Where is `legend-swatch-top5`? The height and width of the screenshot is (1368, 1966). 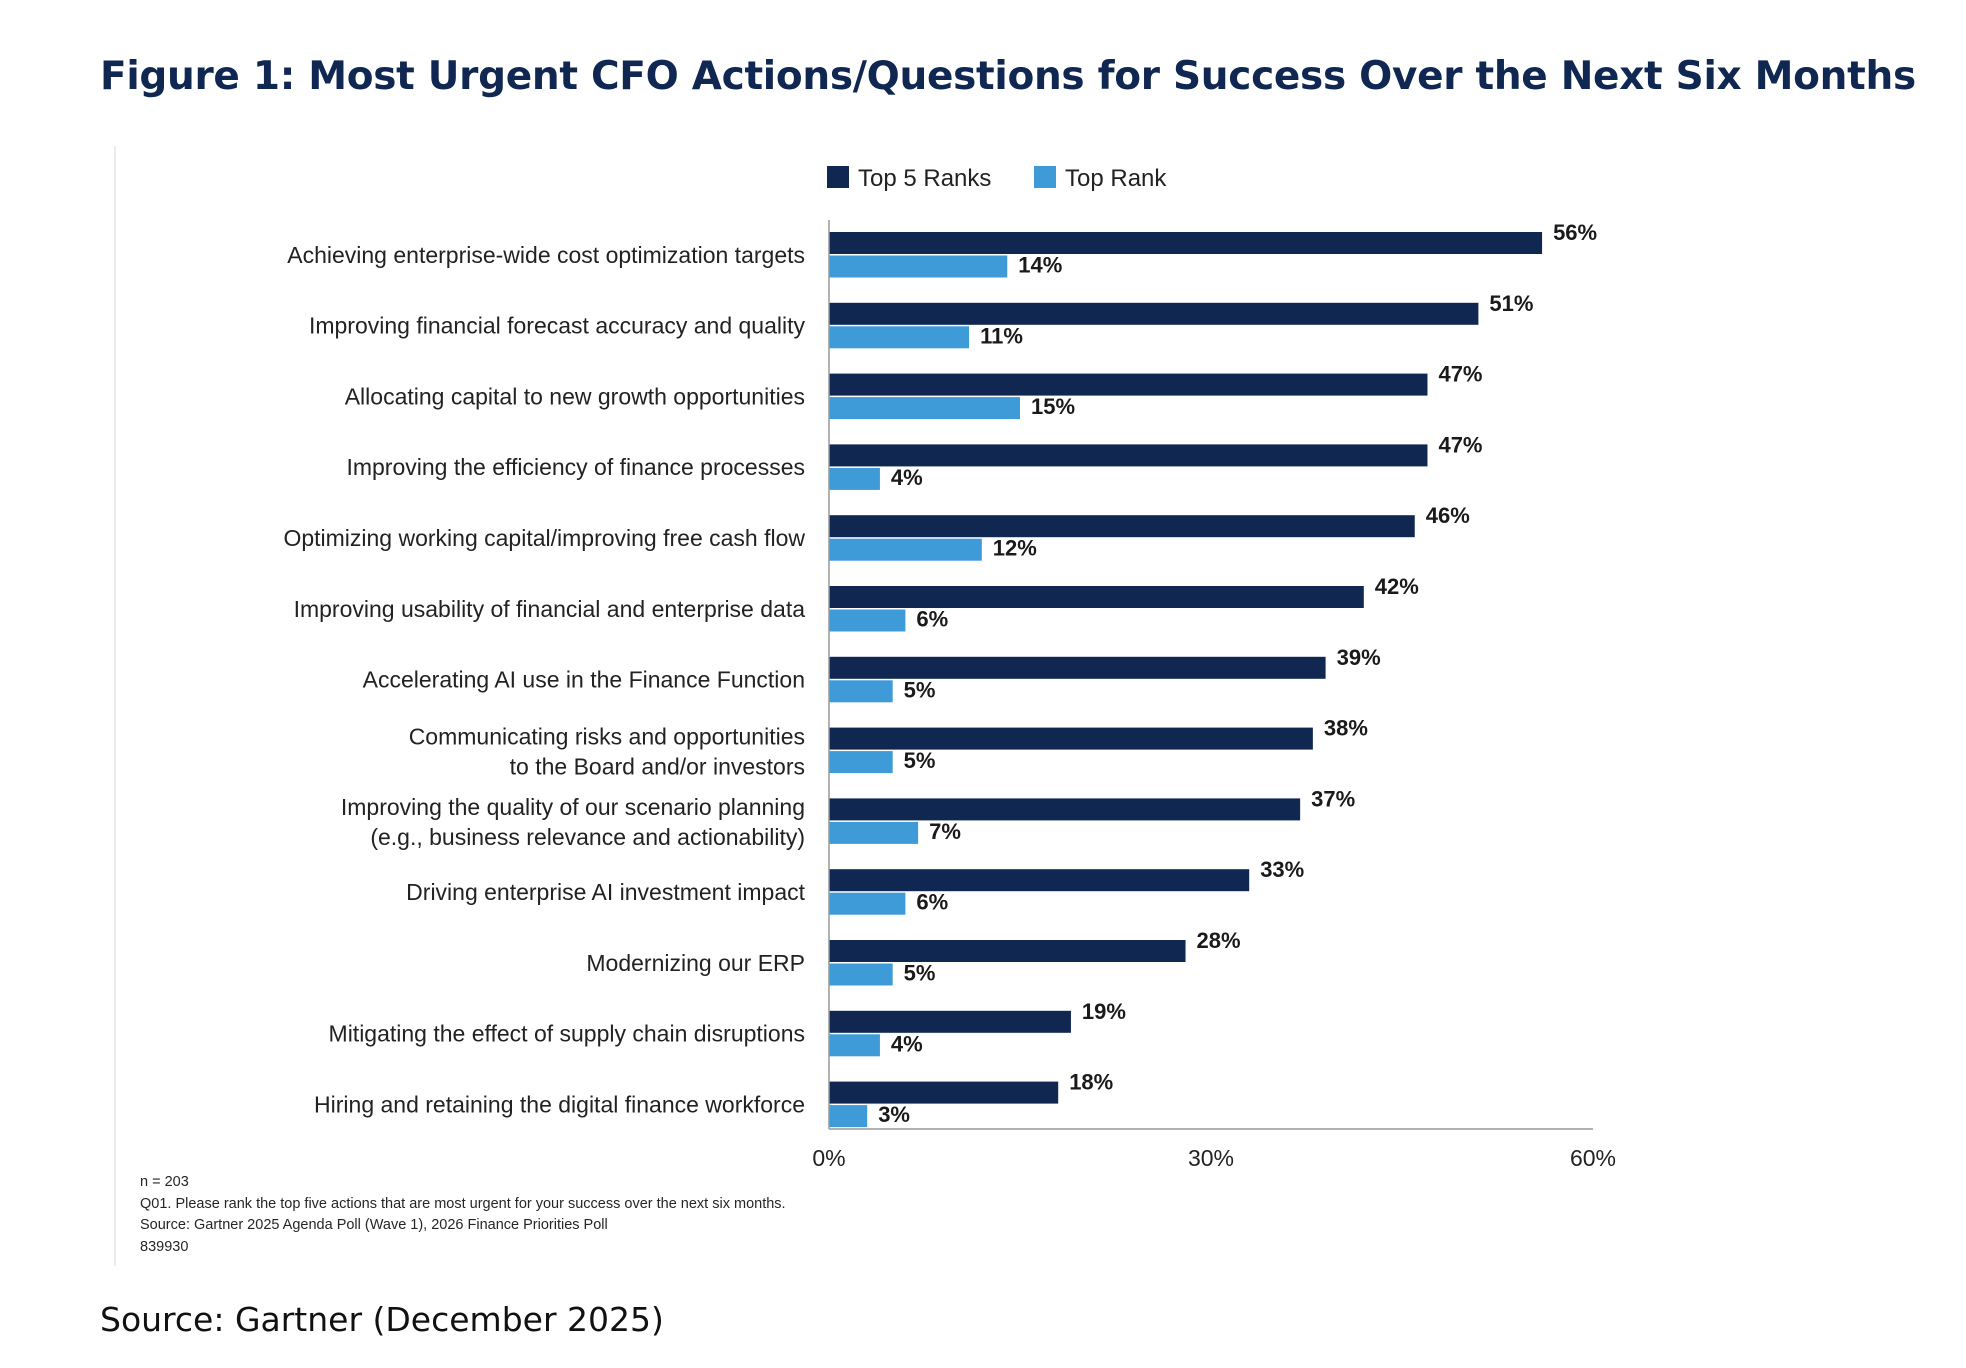
legend-swatch-top5 is located at coordinates (838, 177).